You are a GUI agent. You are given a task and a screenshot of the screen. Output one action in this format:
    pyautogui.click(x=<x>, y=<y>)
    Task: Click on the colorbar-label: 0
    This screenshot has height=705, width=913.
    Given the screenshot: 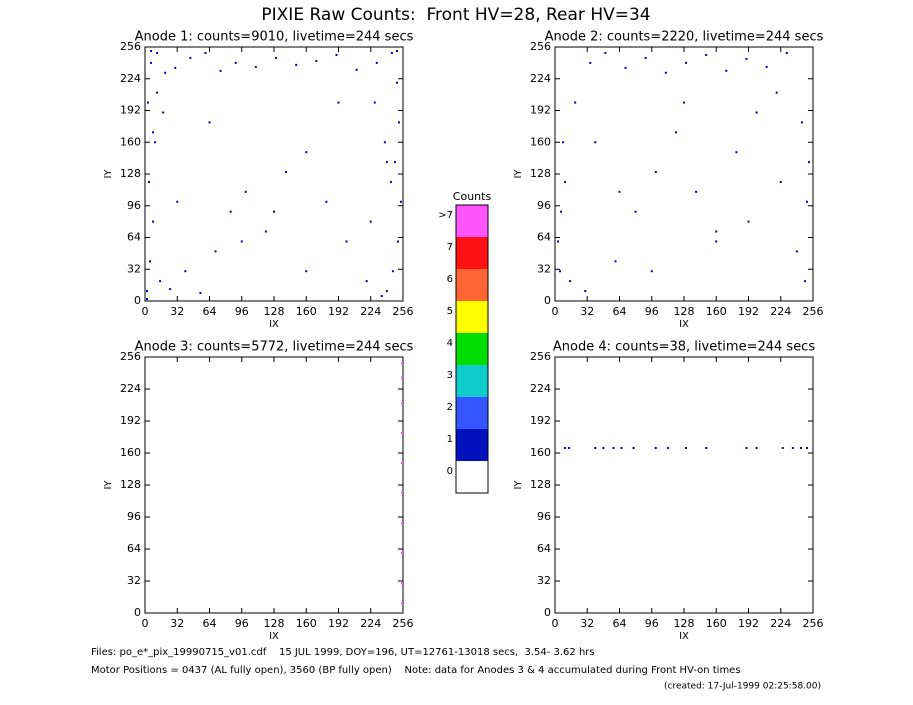 What is the action you would take?
    pyautogui.click(x=450, y=471)
    